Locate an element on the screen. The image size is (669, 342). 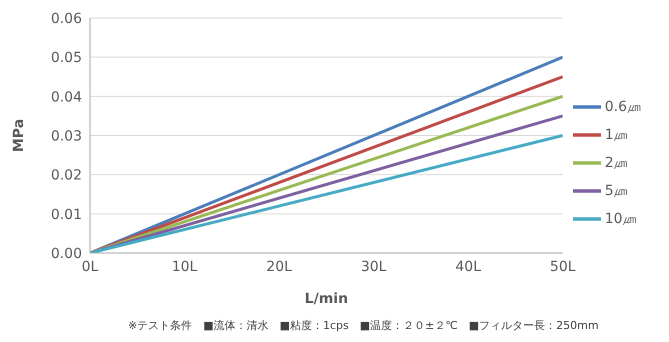
x-tick-label: 0L is located at coordinates (90, 266).